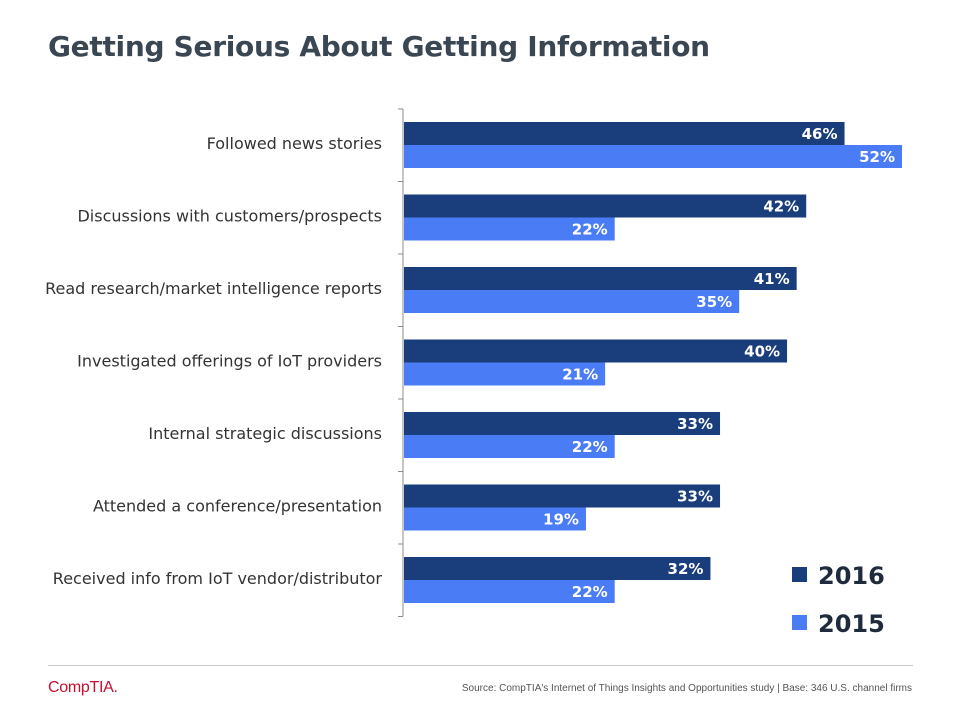 The height and width of the screenshot is (720, 960). Describe the element at coordinates (781, 207) in the screenshot. I see `bar-value-label: 42%` at that location.